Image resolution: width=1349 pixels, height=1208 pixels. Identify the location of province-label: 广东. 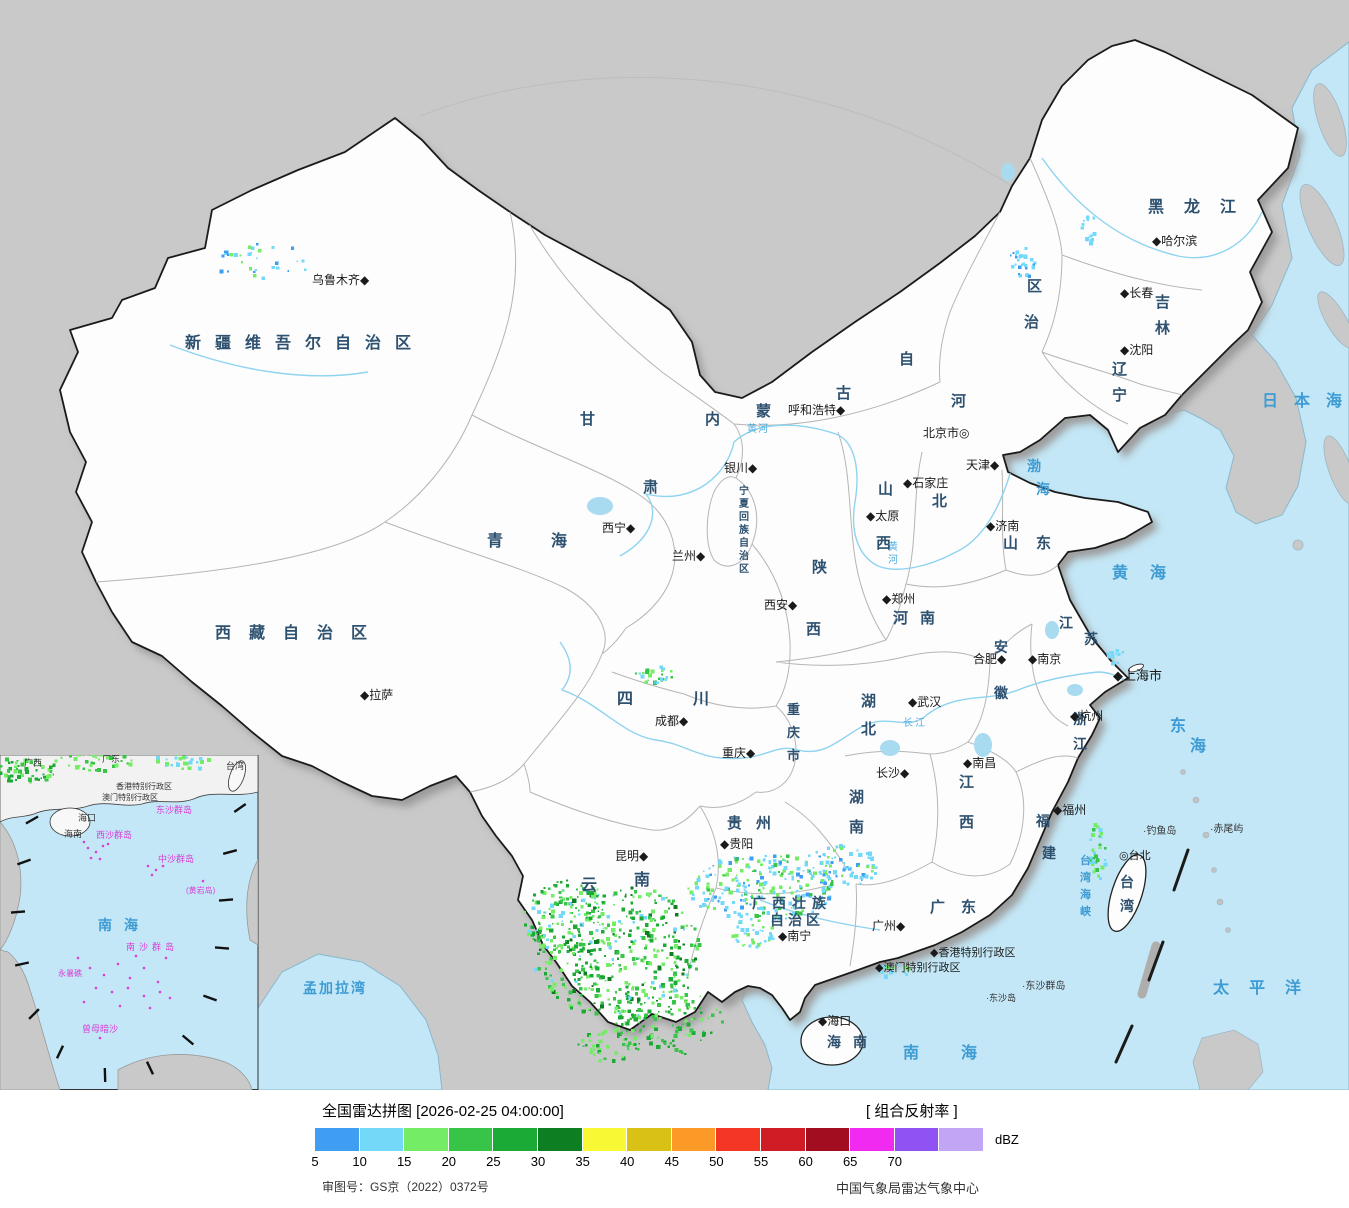
(961, 907).